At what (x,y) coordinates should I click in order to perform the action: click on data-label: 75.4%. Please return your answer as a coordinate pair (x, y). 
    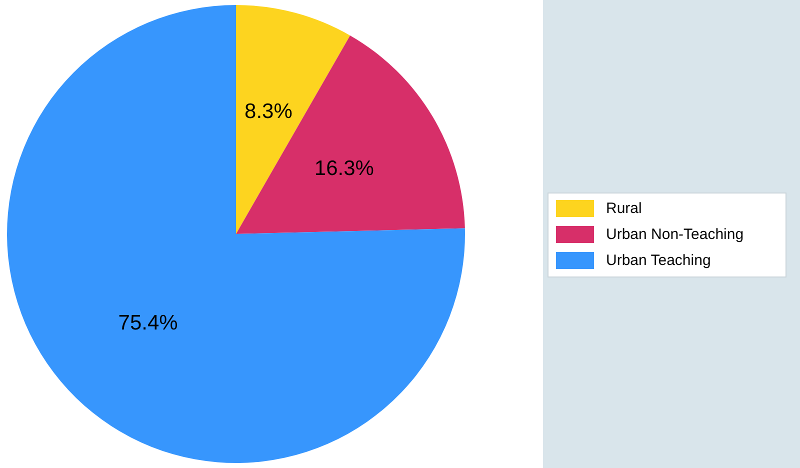
    Looking at the image, I should click on (148, 323).